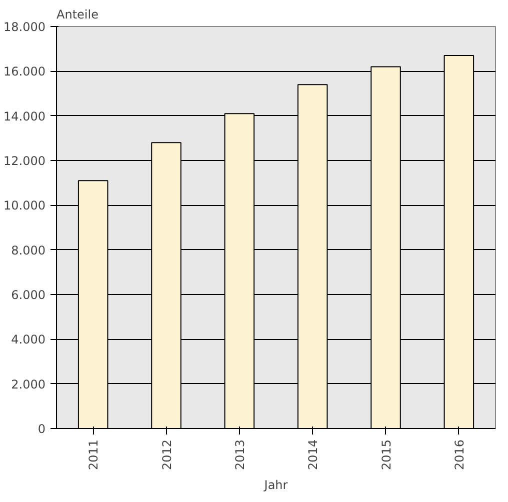 The height and width of the screenshot is (502, 508). What do you see at coordinates (28, 384) in the screenshot?
I see `y-tick-label: 2.000` at bounding box center [28, 384].